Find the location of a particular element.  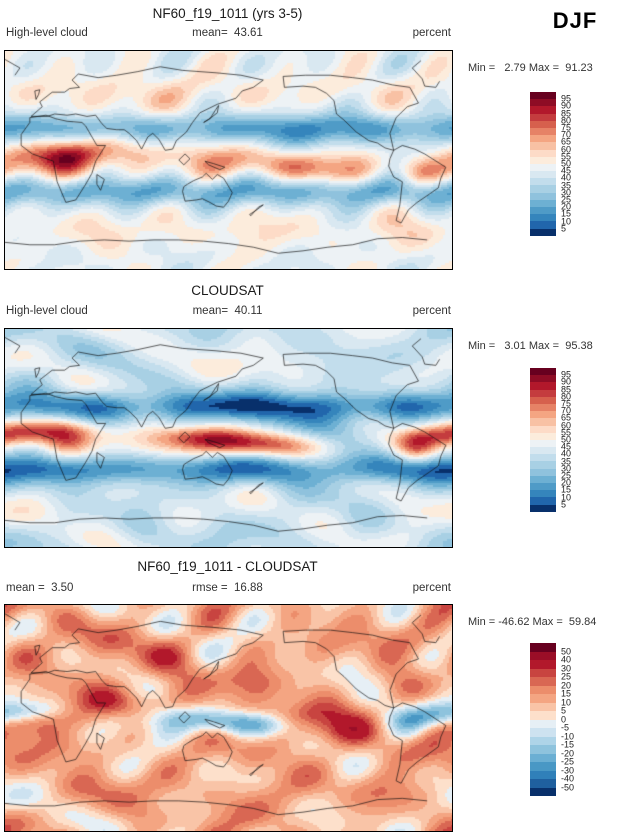

panel1-title: NF60_f19_1011 (yrs 3-5) is located at coordinates (227, 13).